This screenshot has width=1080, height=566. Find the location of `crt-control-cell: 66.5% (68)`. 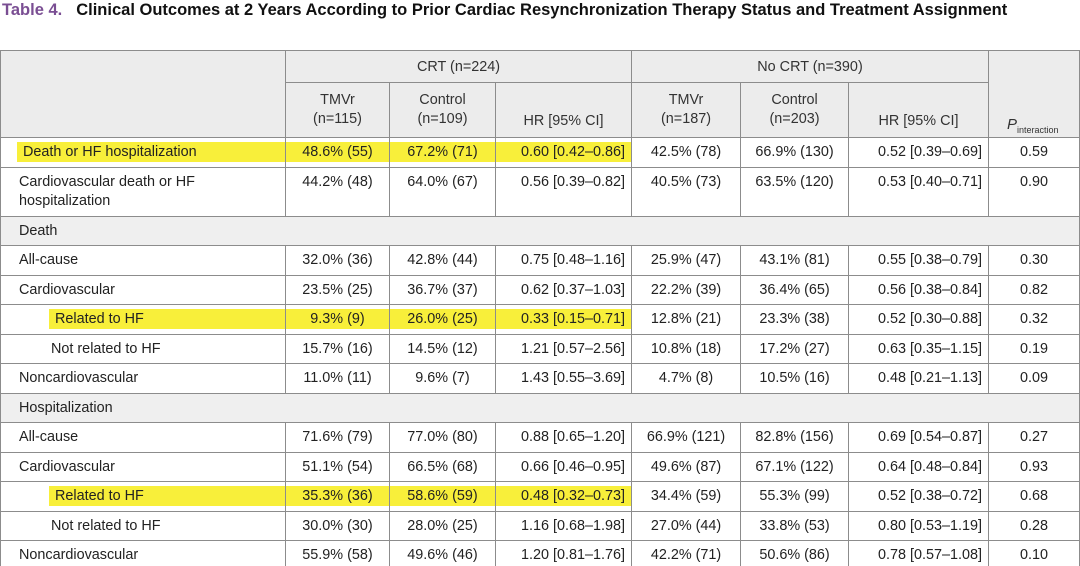

crt-control-cell: 66.5% (68) is located at coordinates (442, 466).